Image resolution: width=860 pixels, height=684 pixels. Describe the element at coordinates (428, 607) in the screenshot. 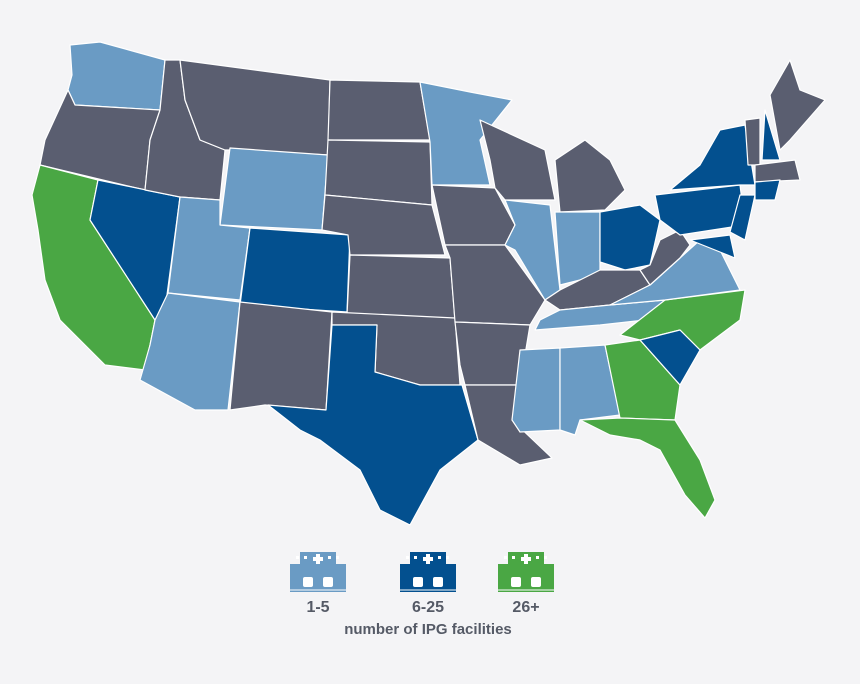

I see `legend-label: 6-25` at that location.